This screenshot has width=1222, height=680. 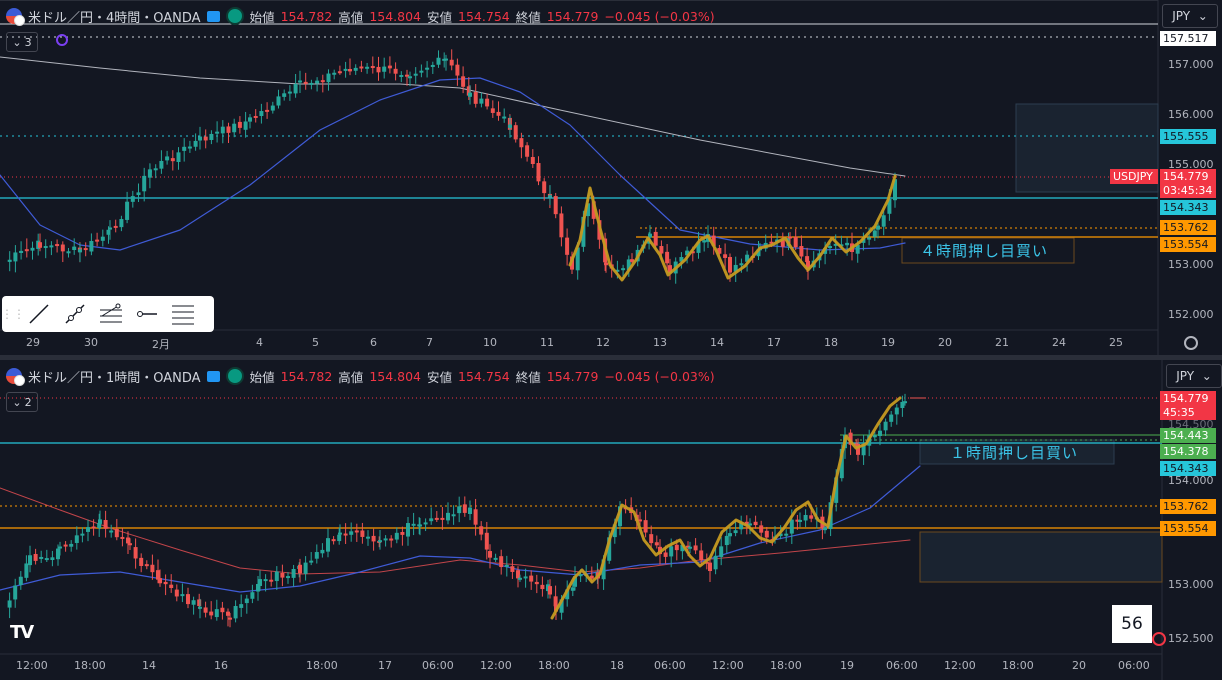 What do you see at coordinates (984, 251) in the screenshot?
I see `annotation-4h: ４時間押し目買い` at bounding box center [984, 251].